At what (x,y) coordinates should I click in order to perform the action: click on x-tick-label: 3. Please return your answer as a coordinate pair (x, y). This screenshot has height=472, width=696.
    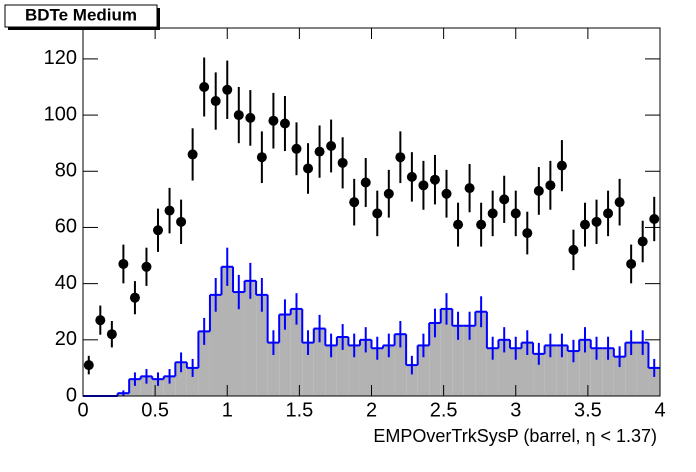
    Looking at the image, I should click on (515, 410).